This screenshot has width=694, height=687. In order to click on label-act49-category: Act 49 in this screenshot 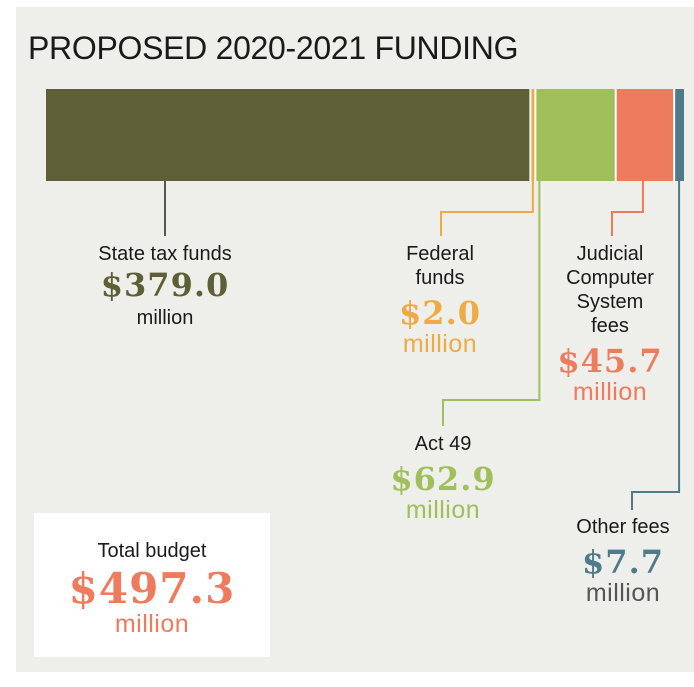, I will do `click(443, 444)`.